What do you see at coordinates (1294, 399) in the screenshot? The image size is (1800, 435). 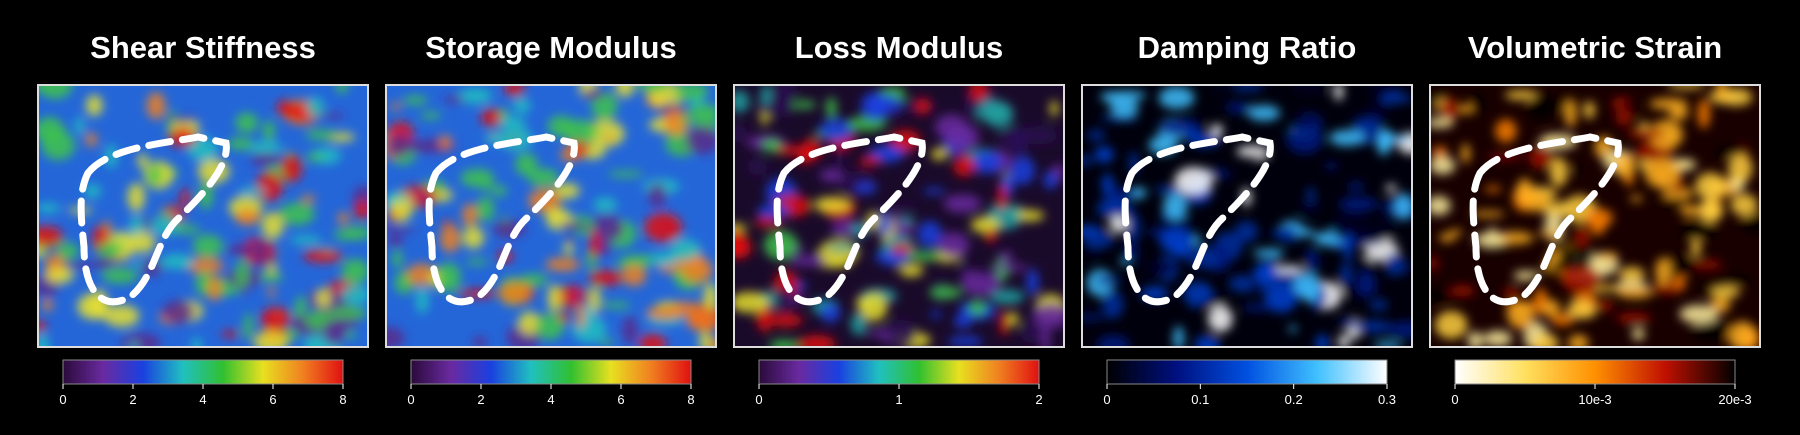 I see `colorbar-tick-label: 0.2` at bounding box center [1294, 399].